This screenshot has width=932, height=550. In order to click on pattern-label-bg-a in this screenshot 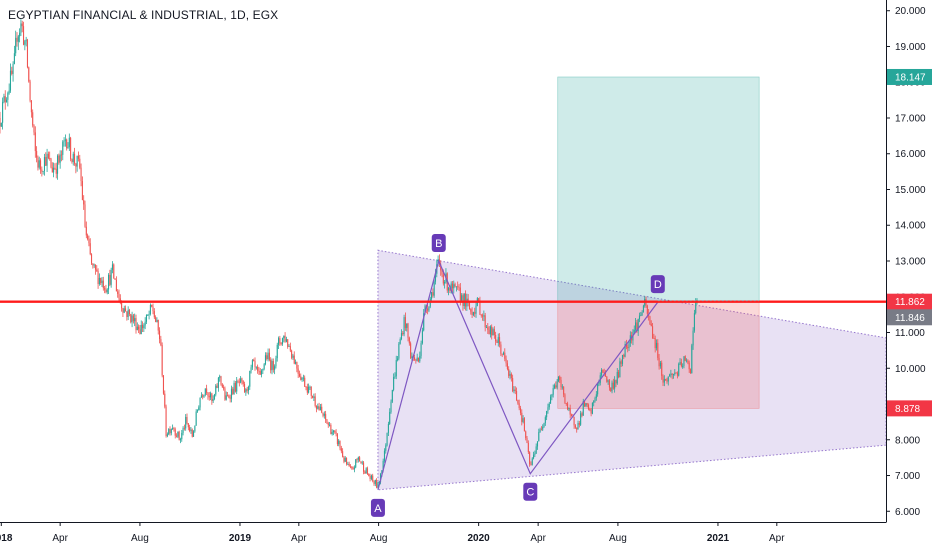, I will do `click(377, 507)`.